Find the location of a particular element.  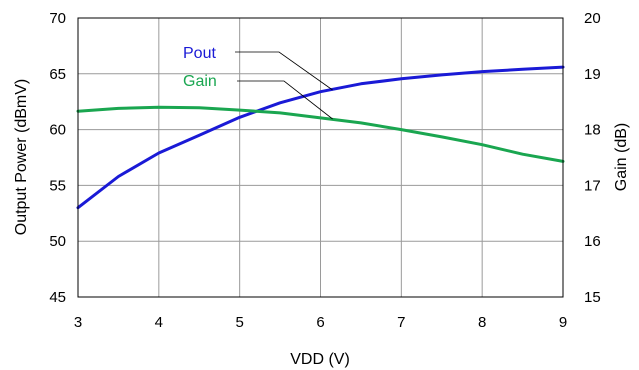

y-axis-right-title: Gain (dB) is located at coordinates (621, 157).